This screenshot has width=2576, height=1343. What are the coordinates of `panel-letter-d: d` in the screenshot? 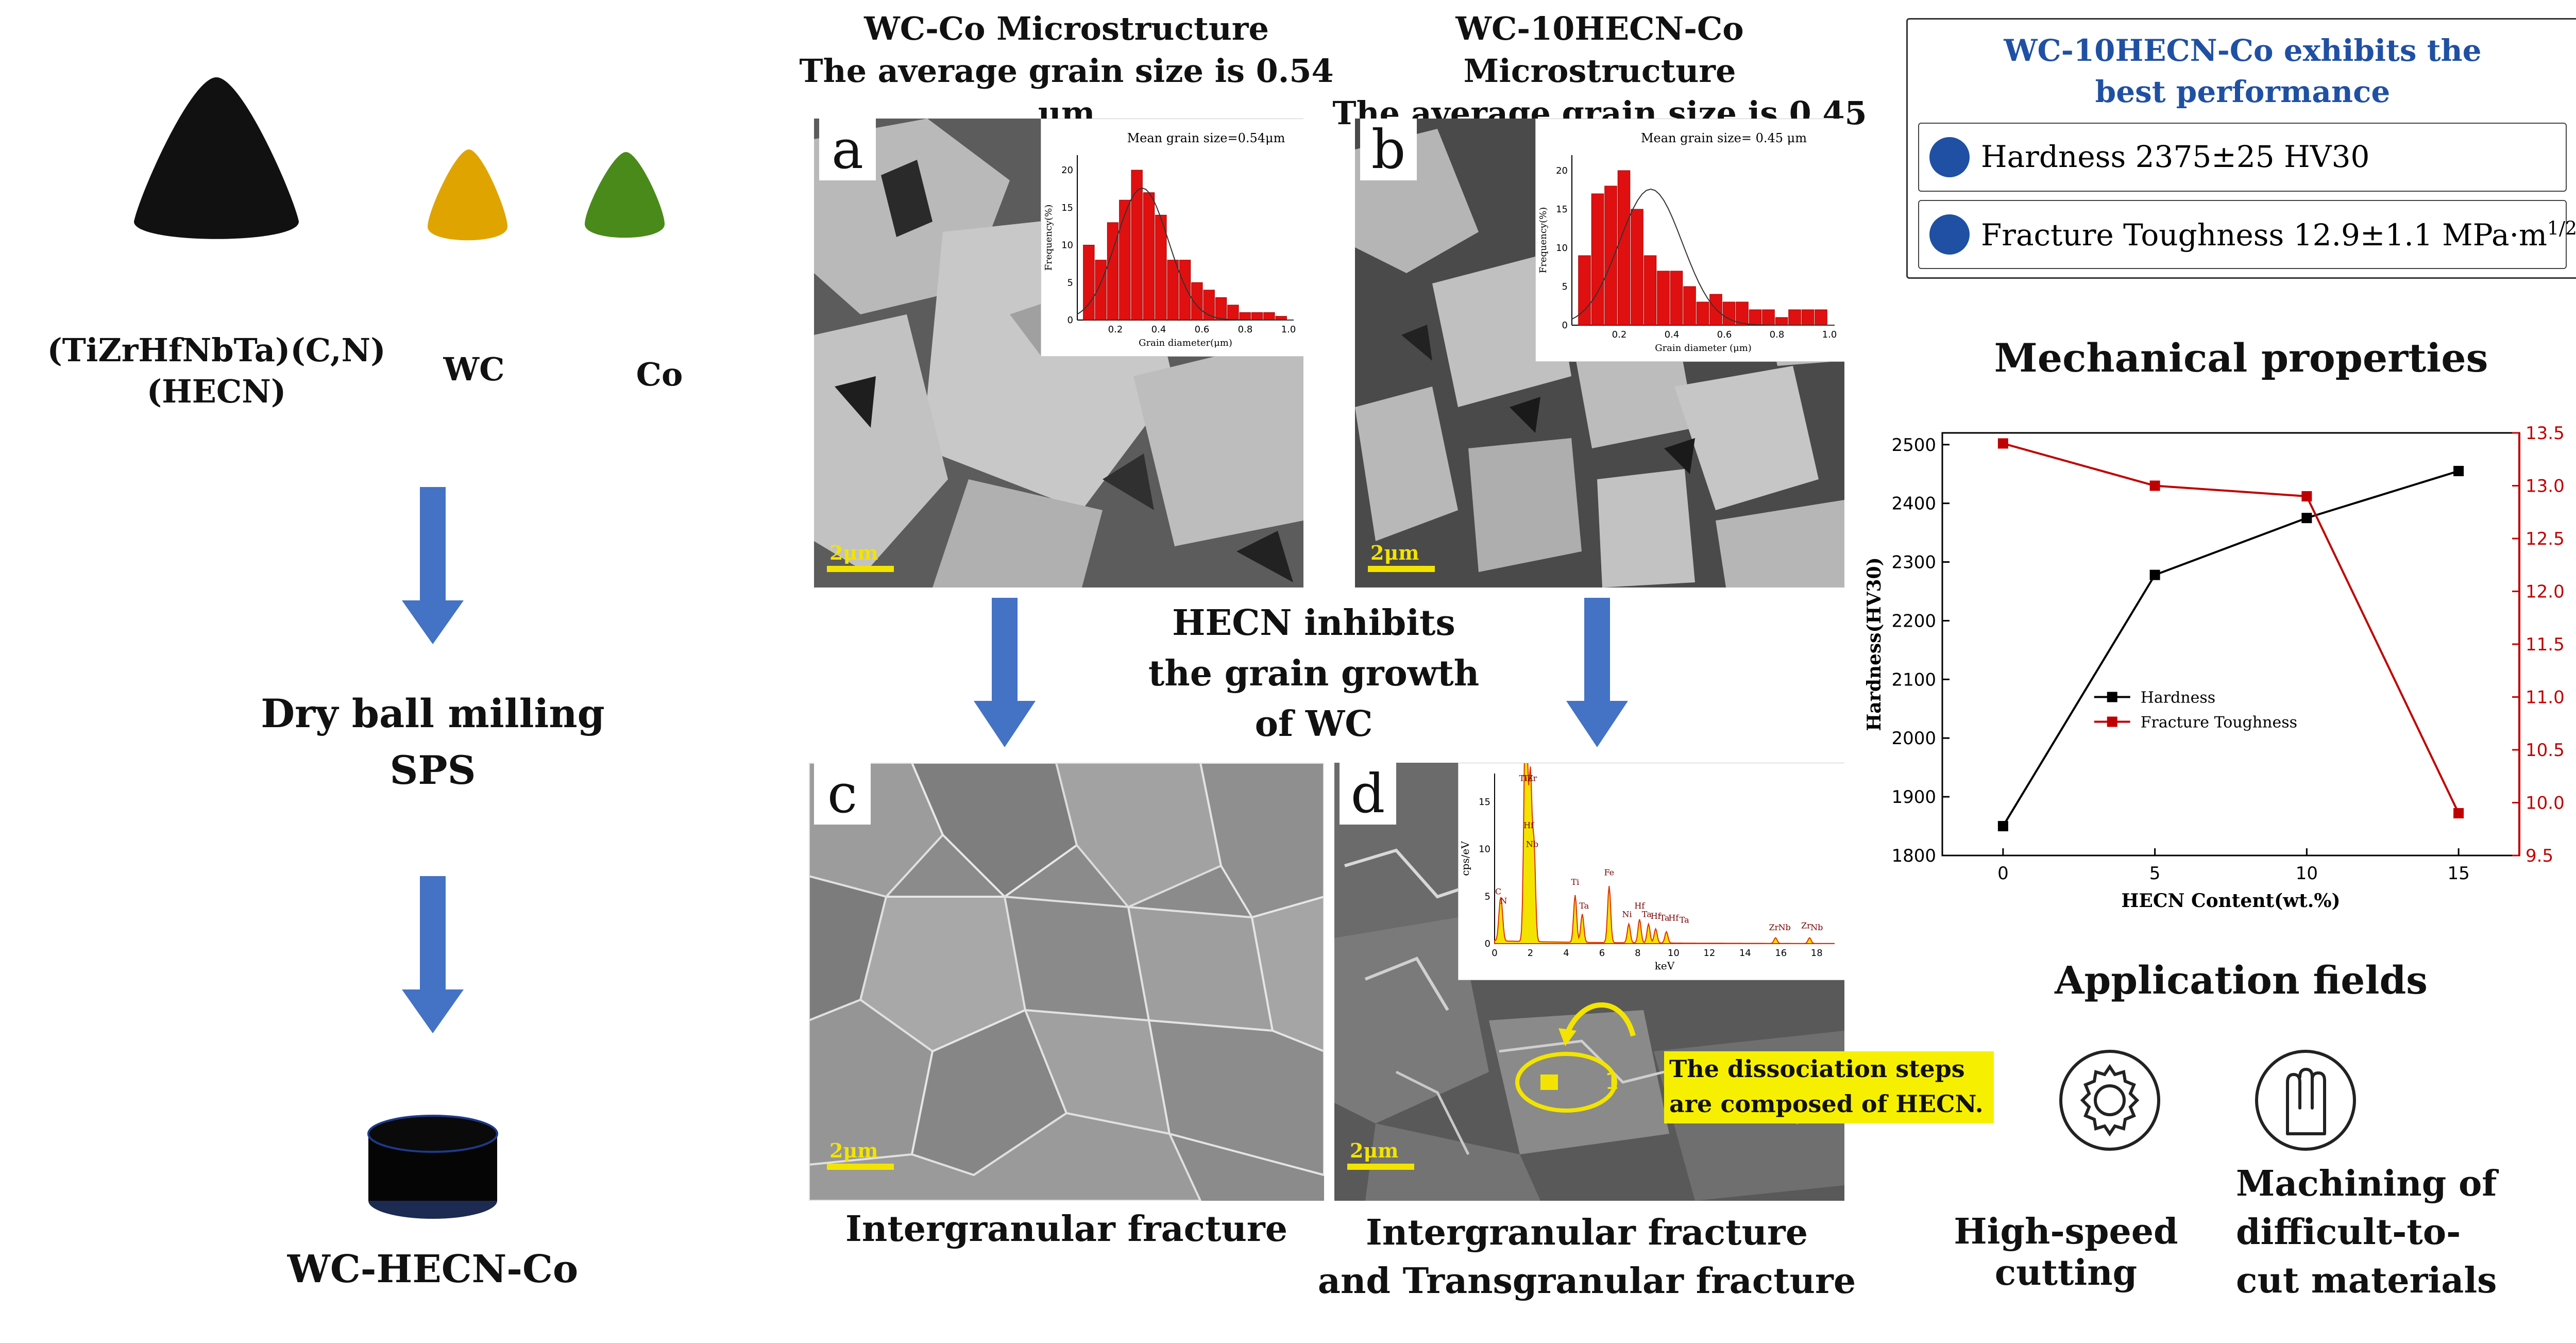 It's located at (1368, 794).